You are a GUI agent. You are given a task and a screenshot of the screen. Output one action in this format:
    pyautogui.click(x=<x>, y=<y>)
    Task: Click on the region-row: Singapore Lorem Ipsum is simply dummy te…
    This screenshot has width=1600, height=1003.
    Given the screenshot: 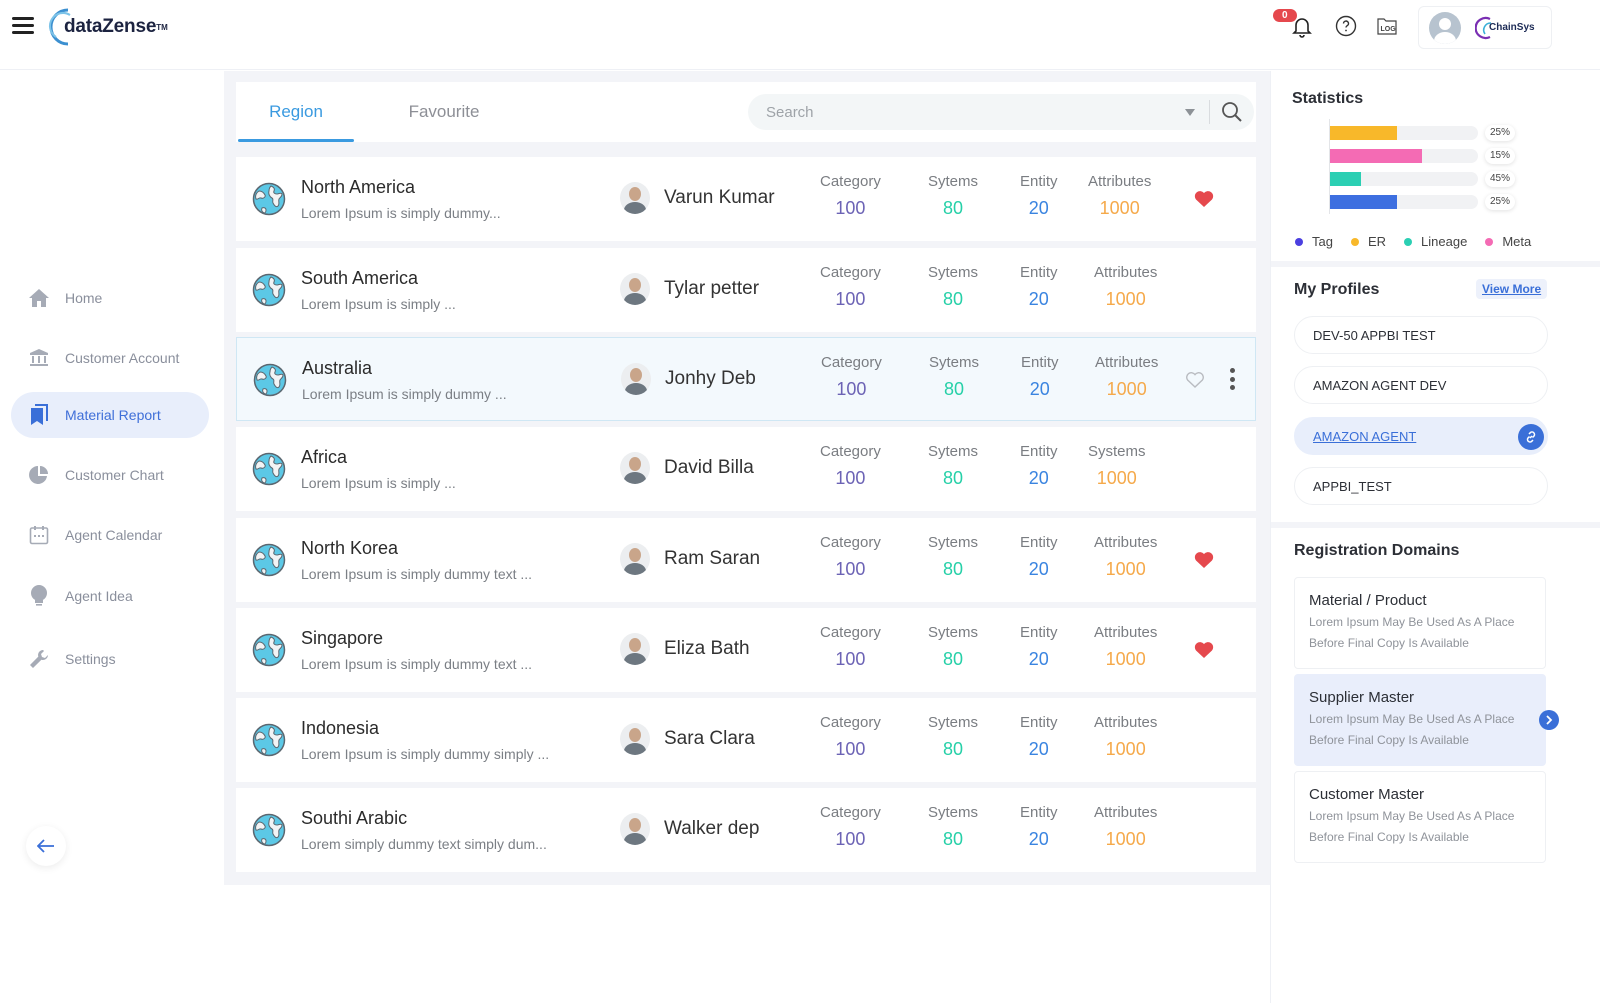 What is the action you would take?
    pyautogui.click(x=746, y=650)
    